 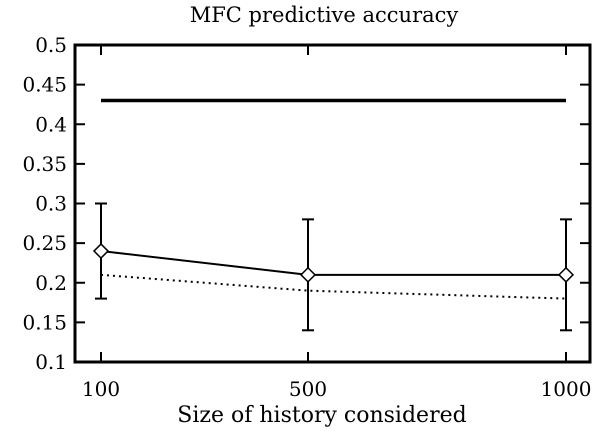 What do you see at coordinates (51, 124) in the screenshot?
I see `y-tick-label: 0.4` at bounding box center [51, 124].